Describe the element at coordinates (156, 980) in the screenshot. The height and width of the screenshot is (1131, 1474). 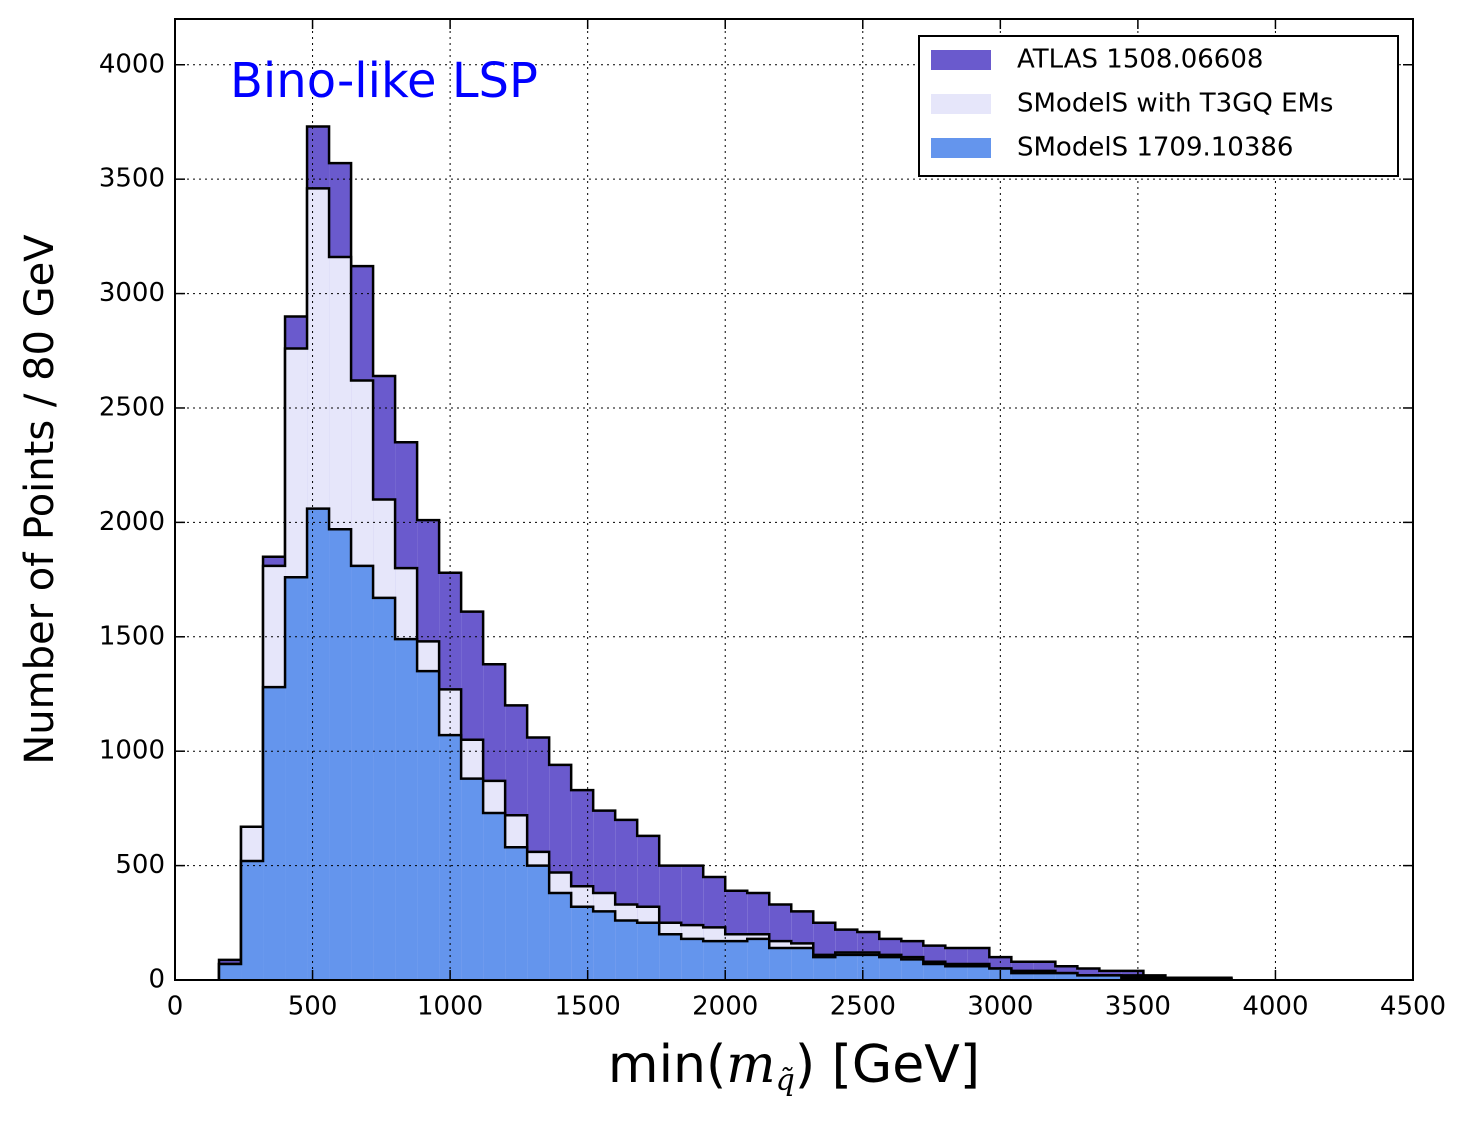
I see `y-tick-label: 0` at that location.